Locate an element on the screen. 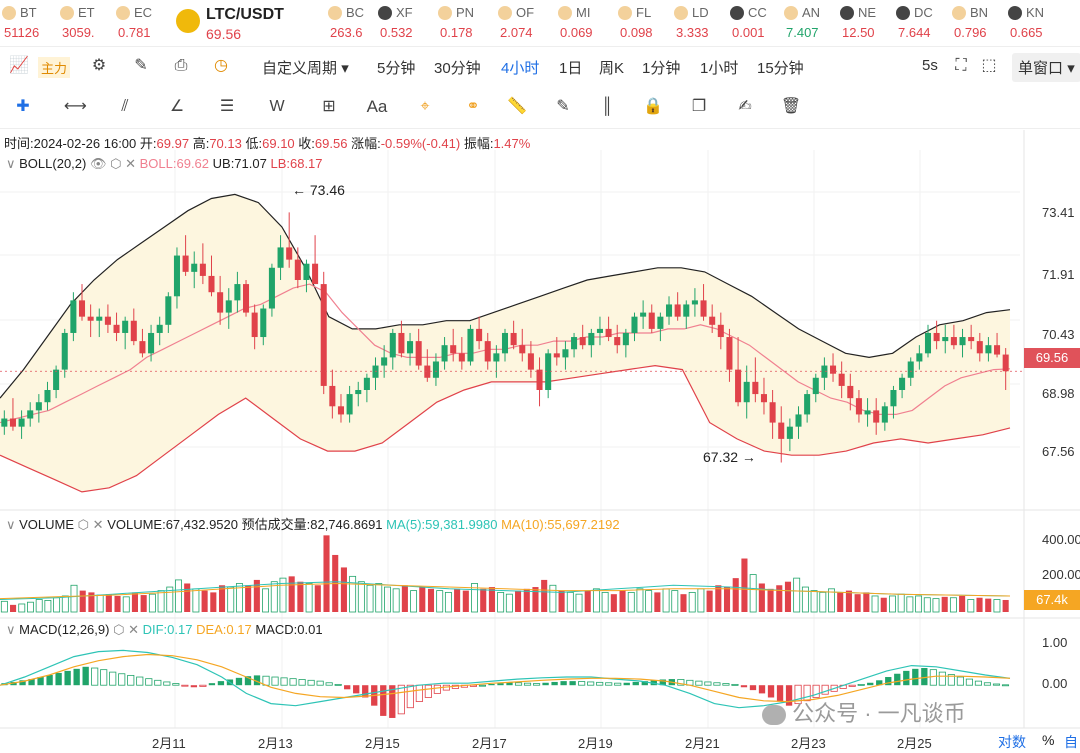 The image size is (1080, 753). x-coin-icon is located at coordinates (903, 13).